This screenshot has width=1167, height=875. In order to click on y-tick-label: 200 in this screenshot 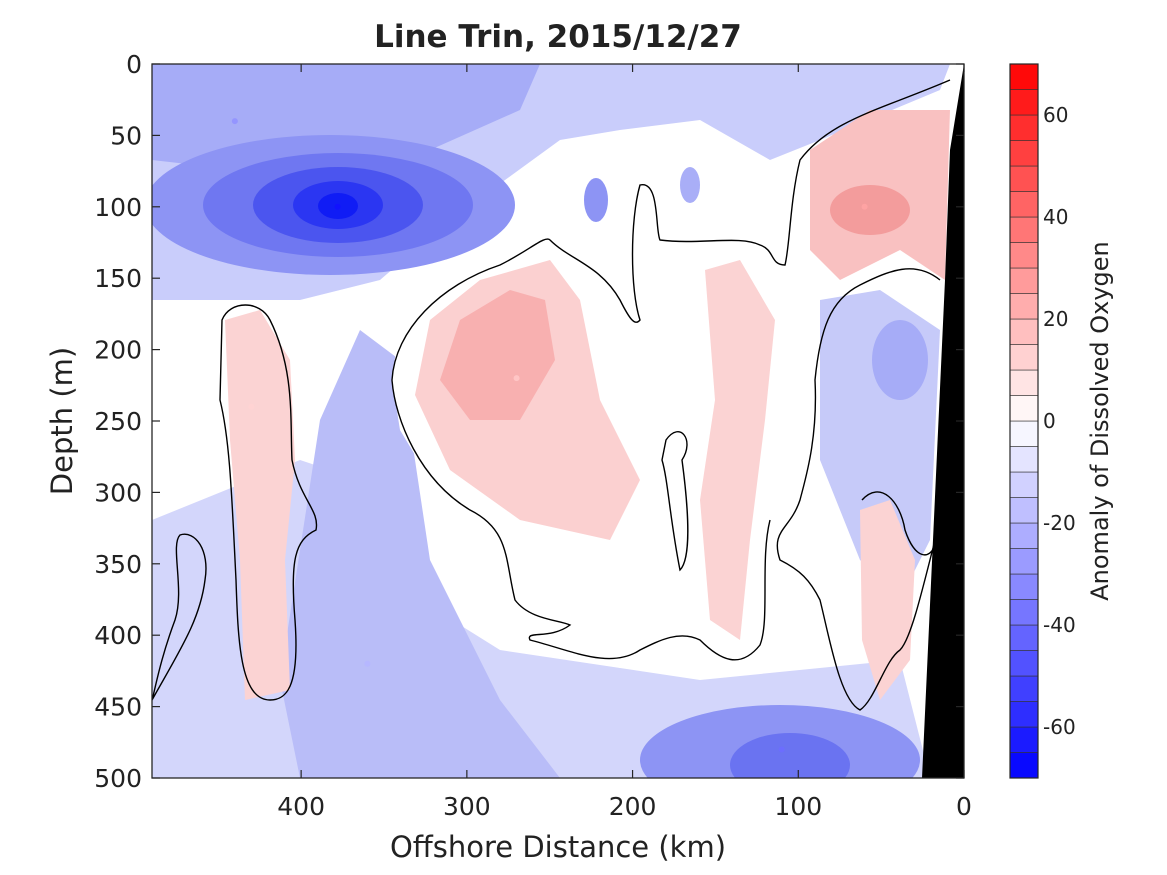, I will do `click(118, 350)`.